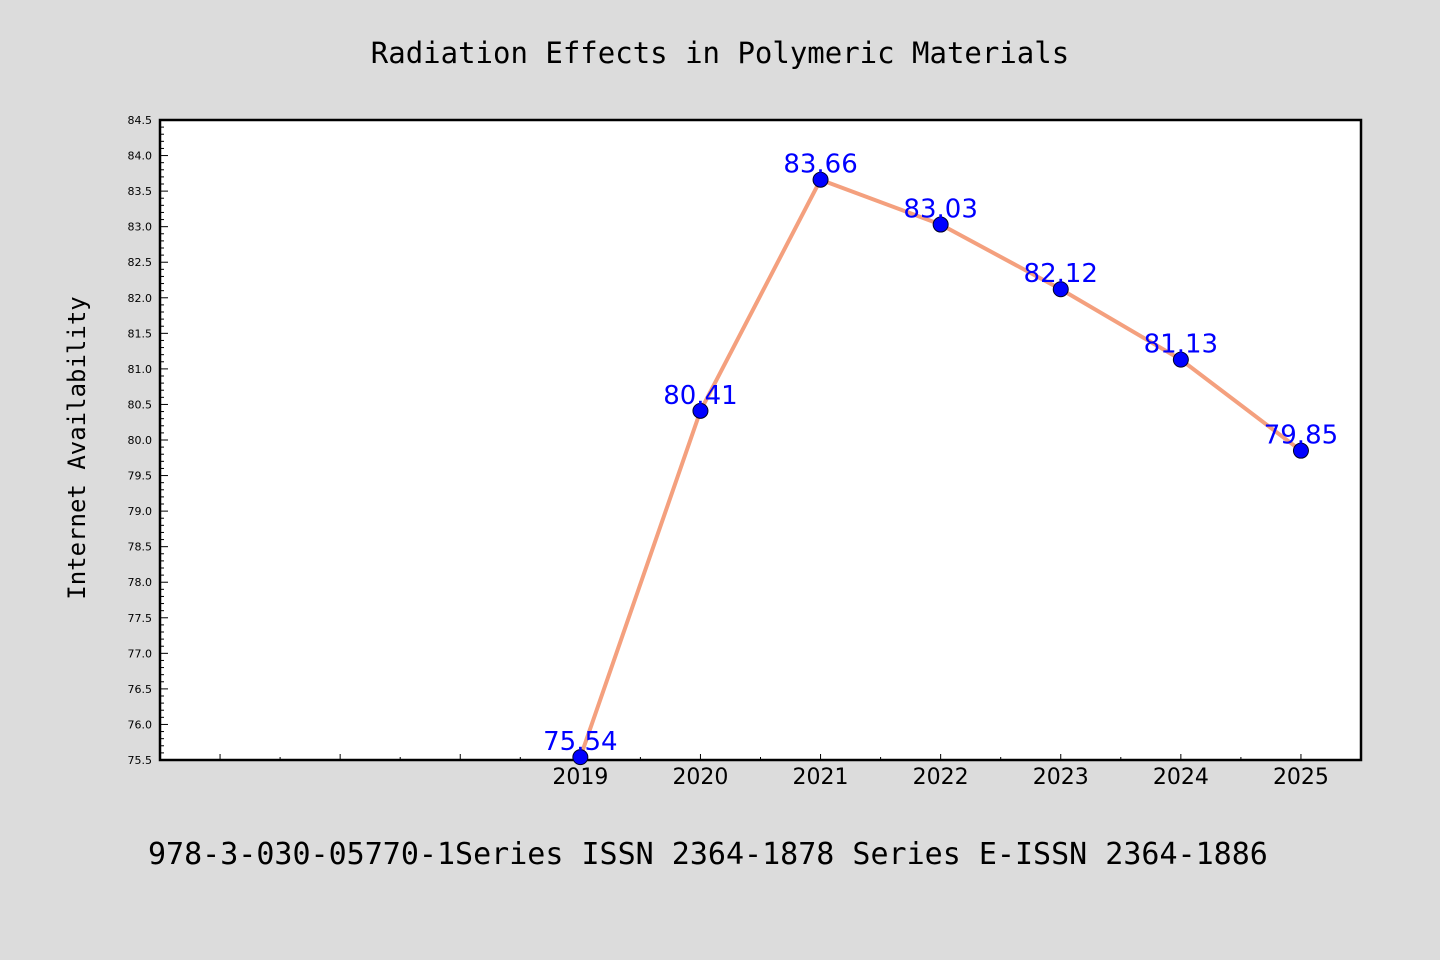 This screenshot has height=960, width=1440. What do you see at coordinates (820, 165) in the screenshot?
I see `data-value-label: 83.66` at bounding box center [820, 165].